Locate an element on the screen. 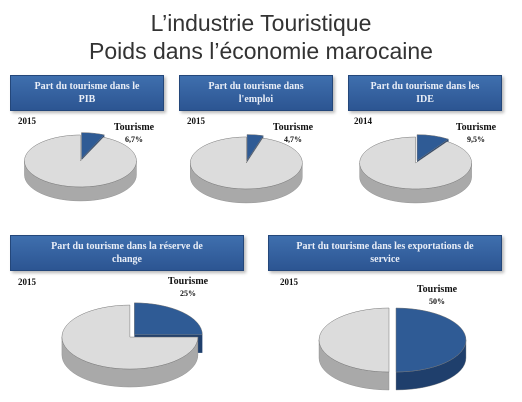 Image resolution: width=522 pixels, height=402 pixels. slice-label: Tourisme 6,7% is located at coordinates (134, 134).